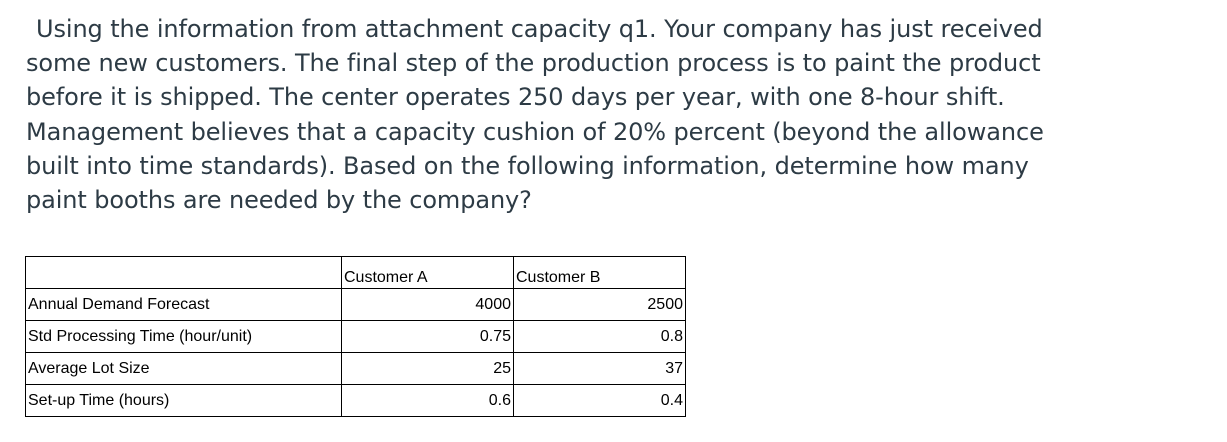  I want to click on customer-a-value: 0.75, so click(427, 336).